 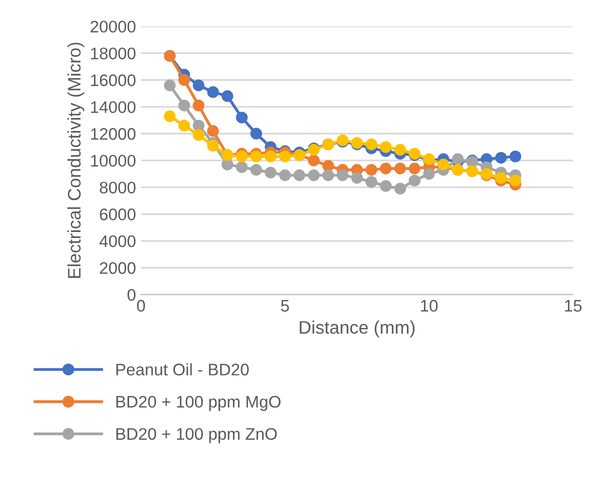 I want to click on x-tick-label: 15, so click(x=573, y=306).